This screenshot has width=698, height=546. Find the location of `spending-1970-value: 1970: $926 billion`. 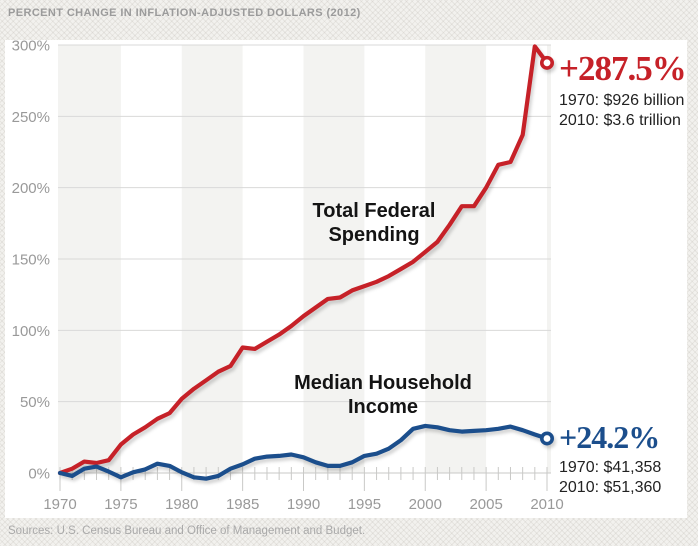

spending-1970-value: 1970: $926 billion is located at coordinates (622, 100).